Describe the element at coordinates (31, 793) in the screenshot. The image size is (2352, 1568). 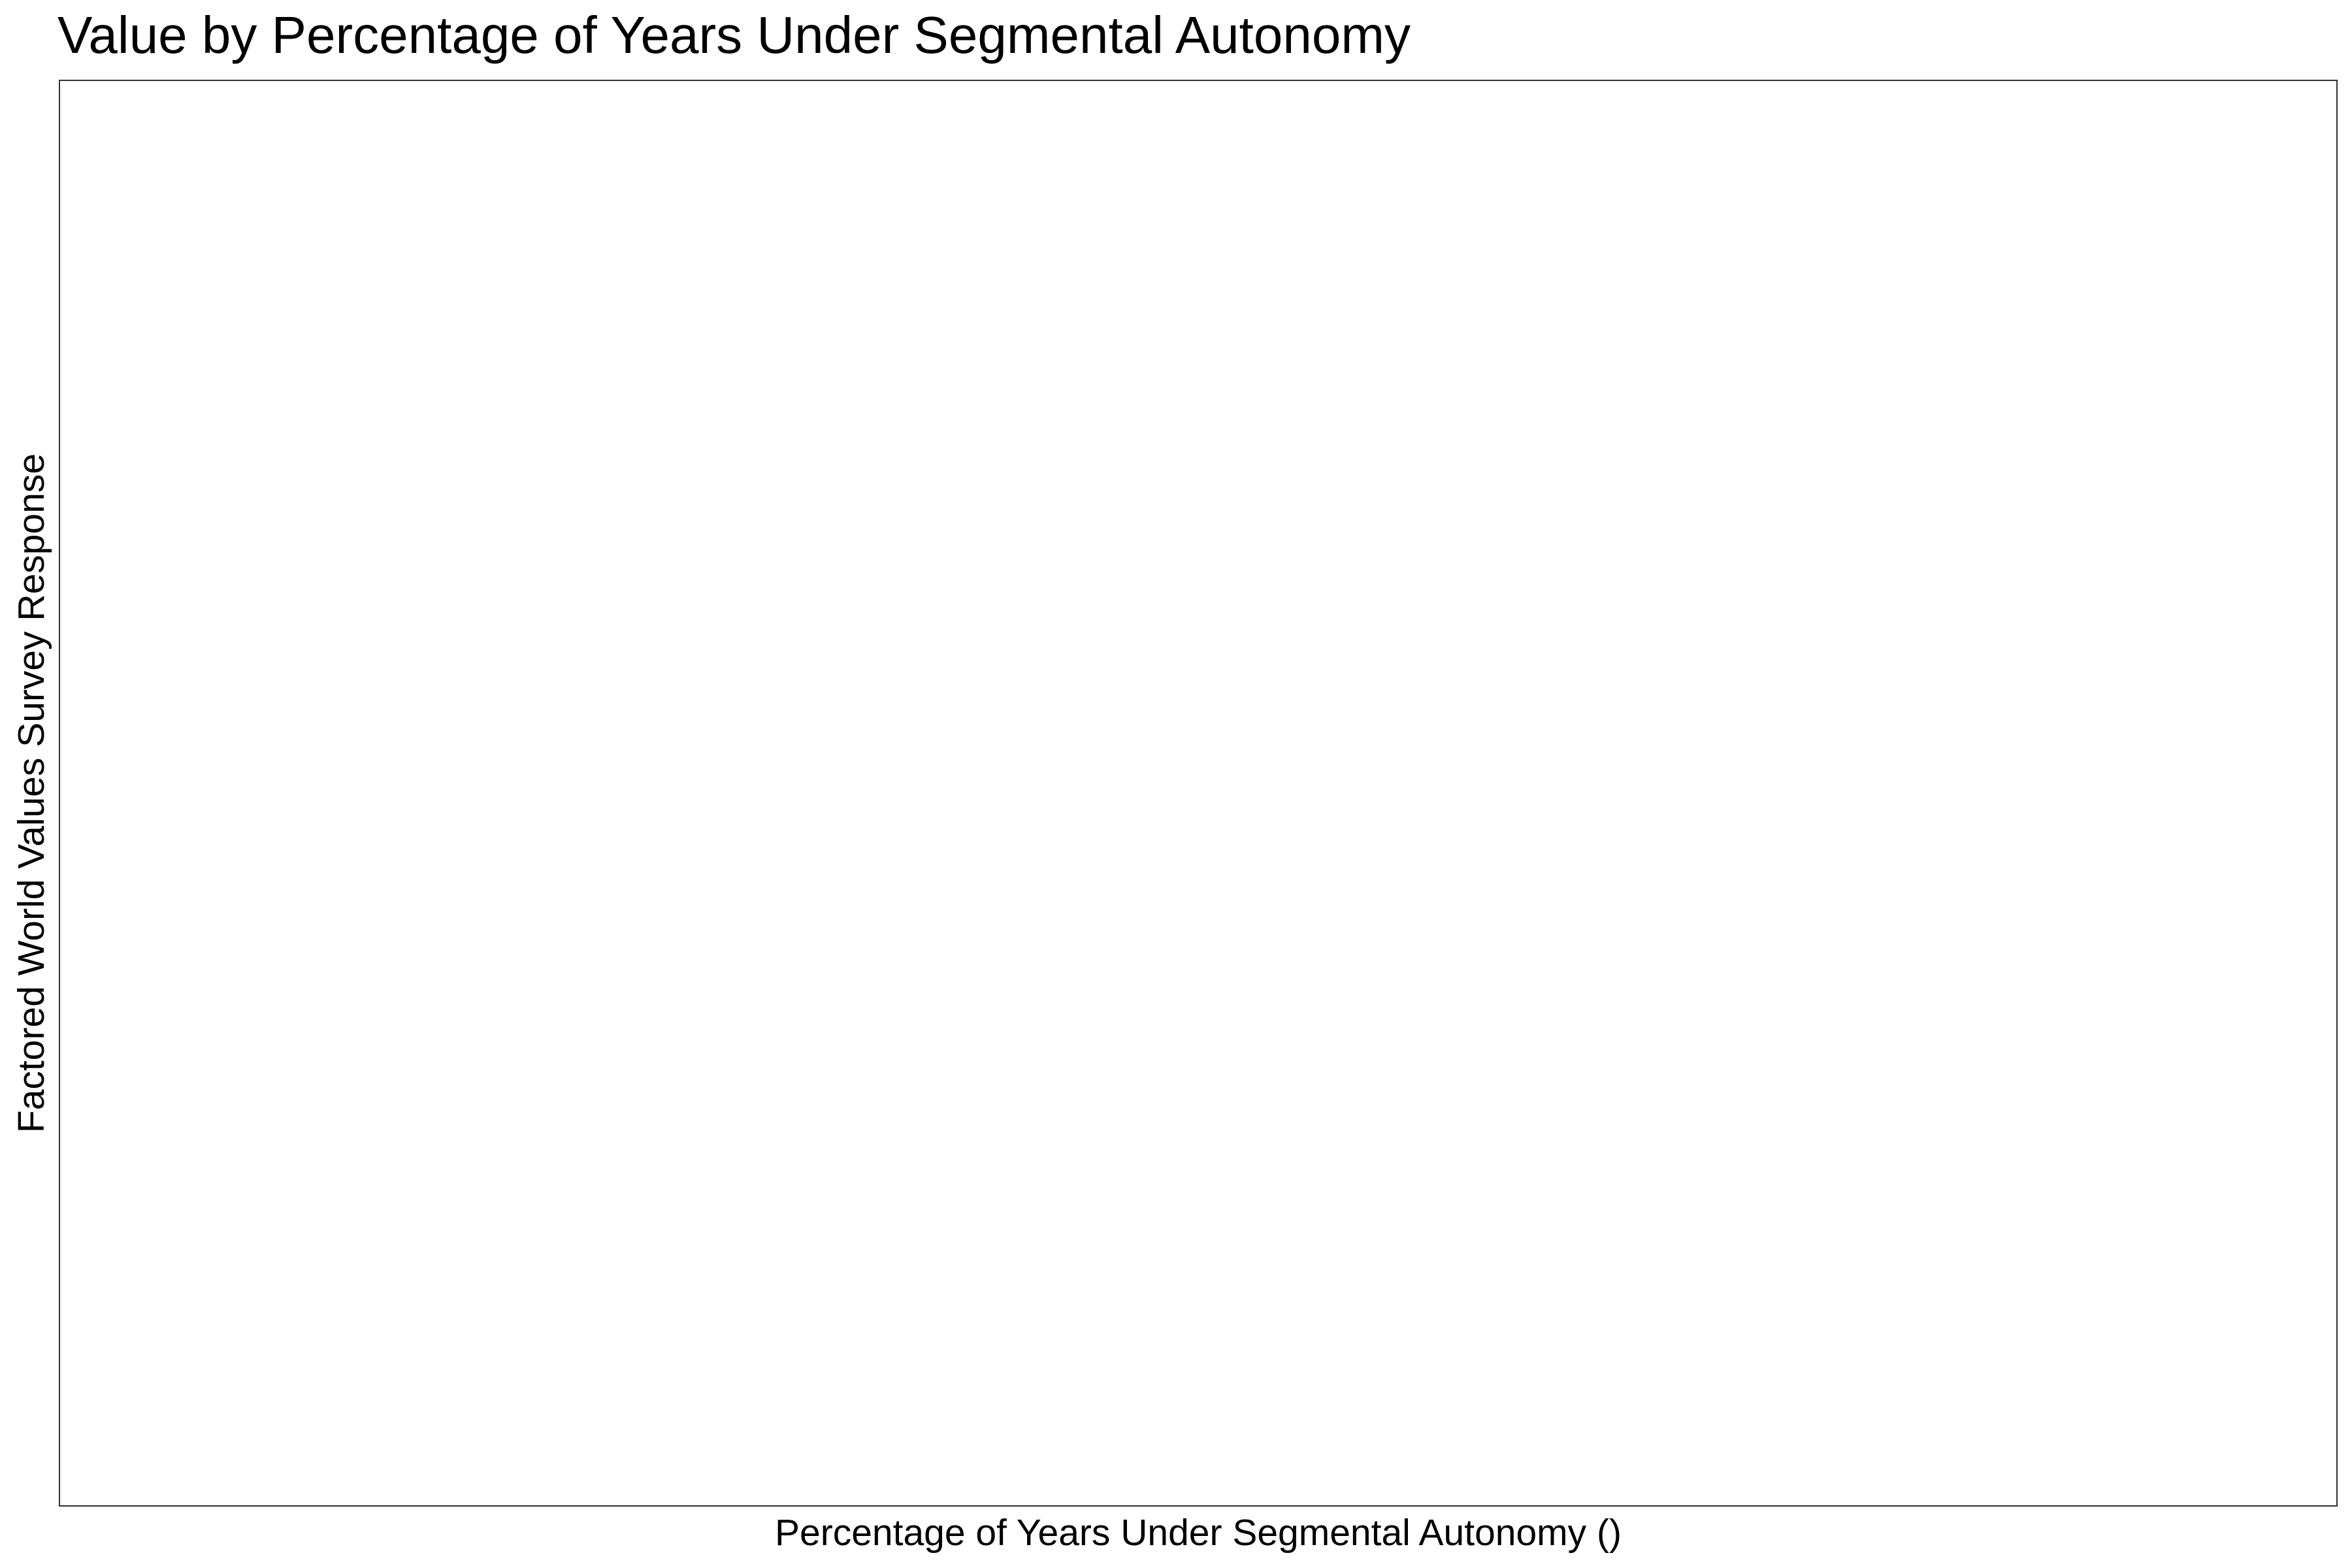
I see `y-axis-label: Factored World Values Survey Response` at that location.